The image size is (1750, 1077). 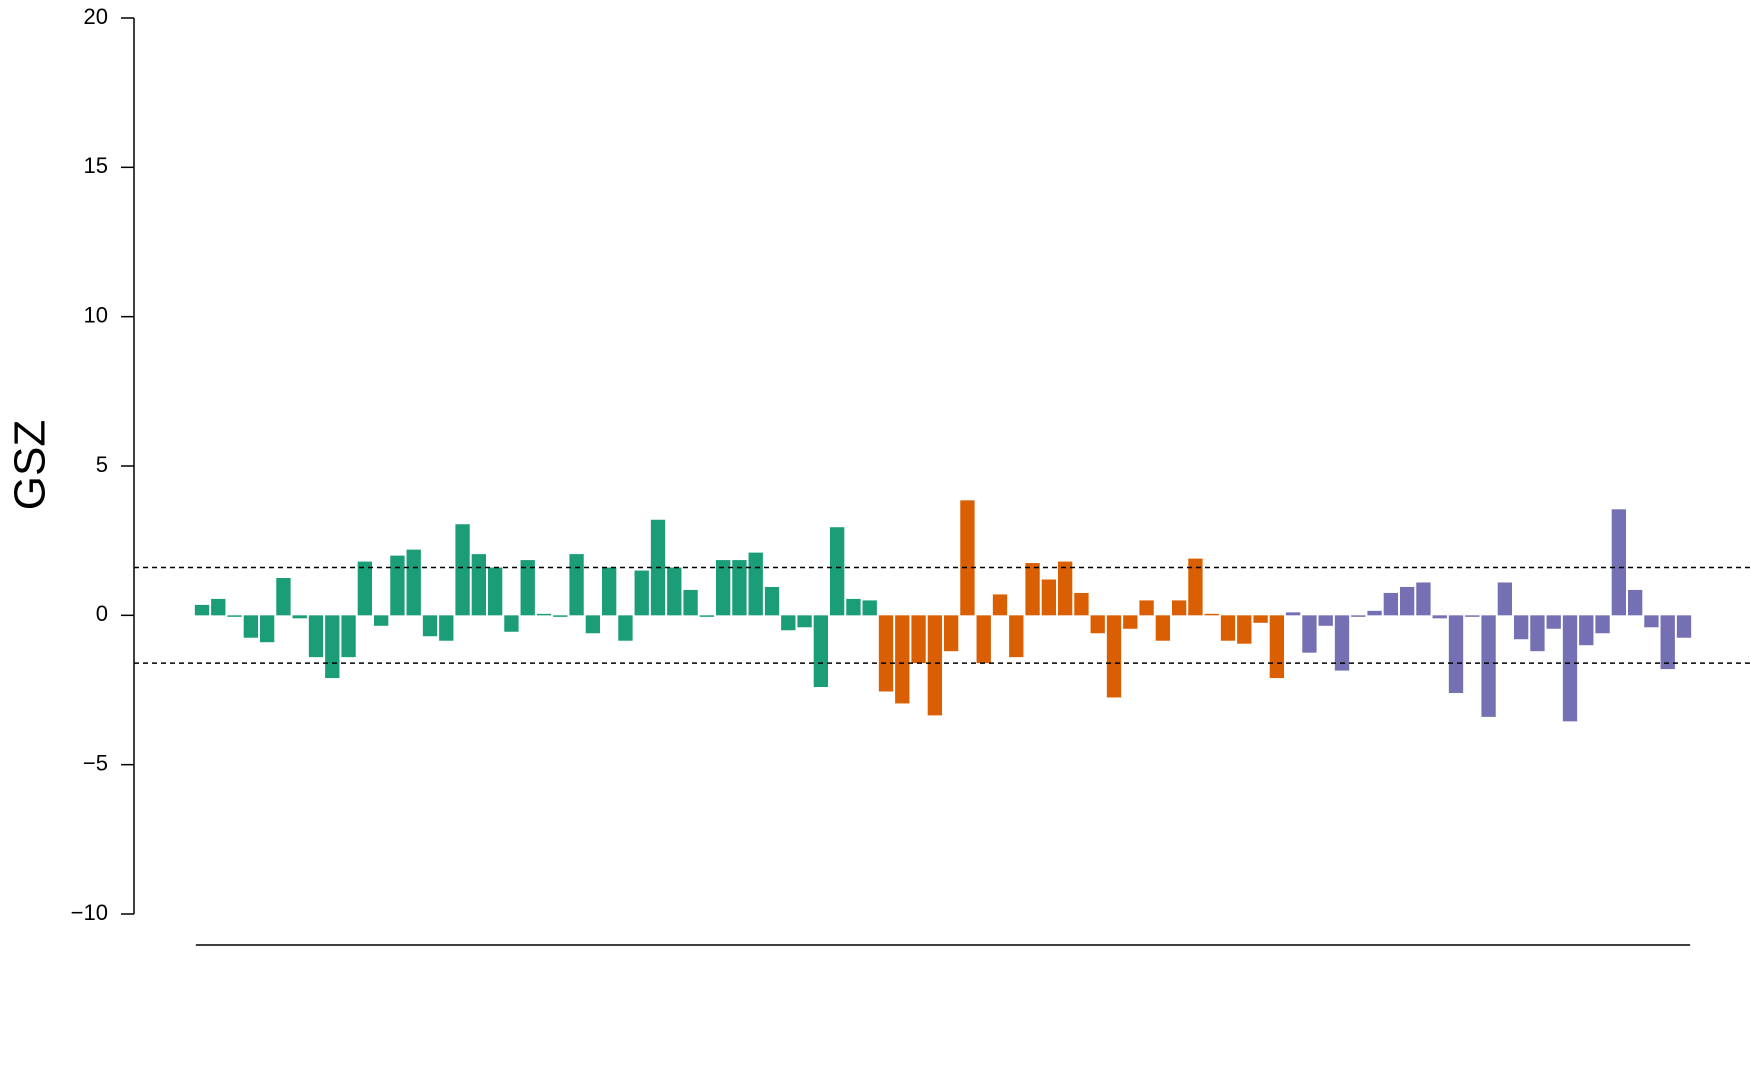 I want to click on y-tick-label: 20, so click(x=96, y=16).